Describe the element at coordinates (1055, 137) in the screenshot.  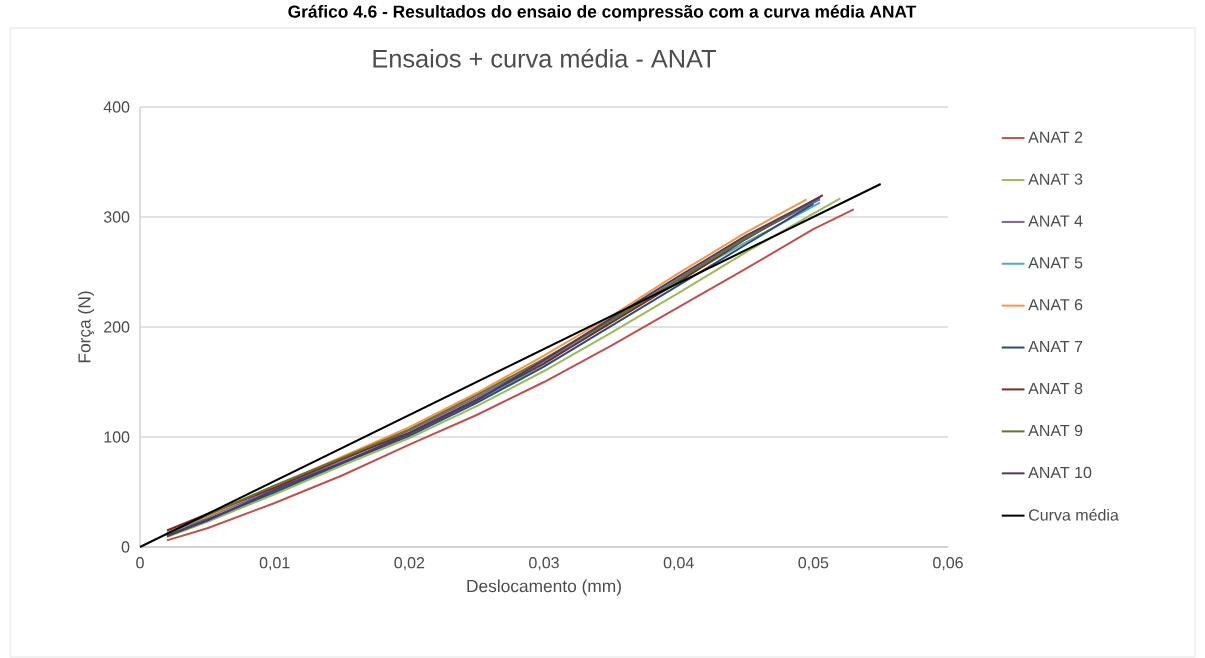
I see `legend-label: ANAT 2` at that location.